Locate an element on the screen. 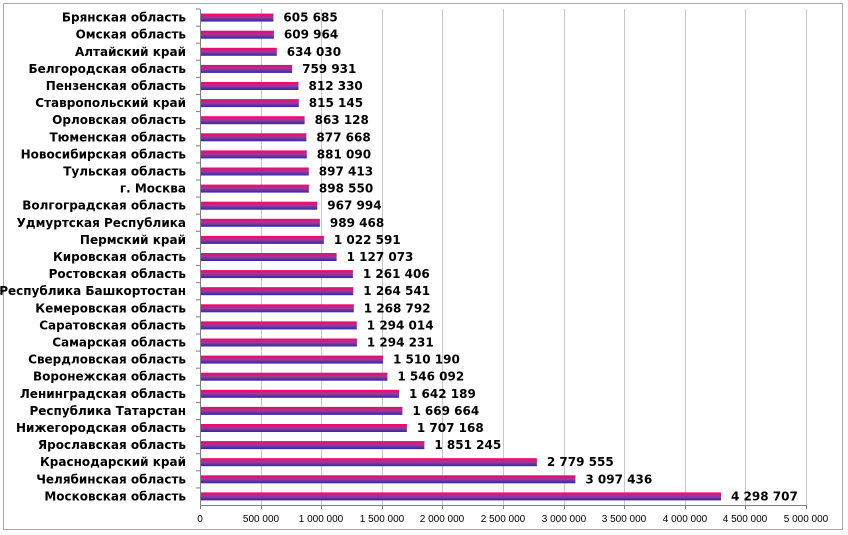  category-label: Ярославская область is located at coordinates (112, 445).